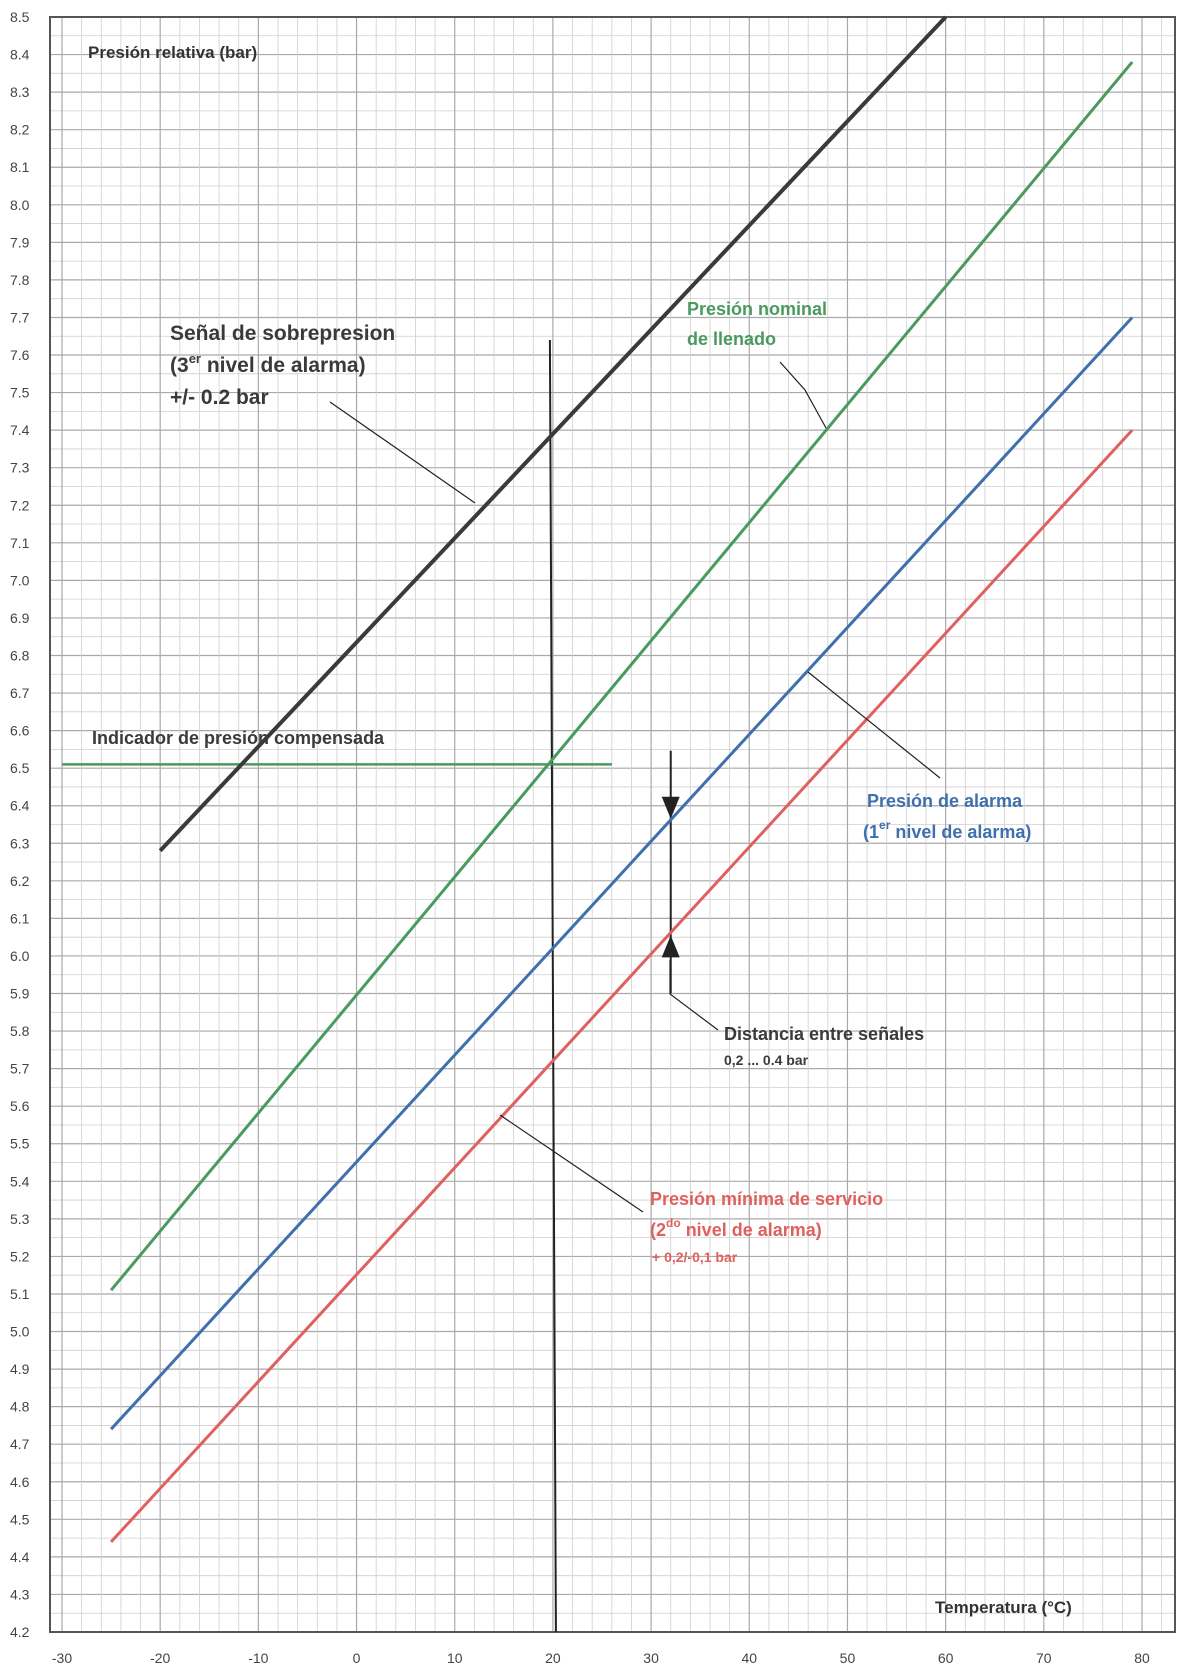 Image resolution: width=1189 pixels, height=1672 pixels. I want to click on y-tick-label: 6.6, so click(20, 731).